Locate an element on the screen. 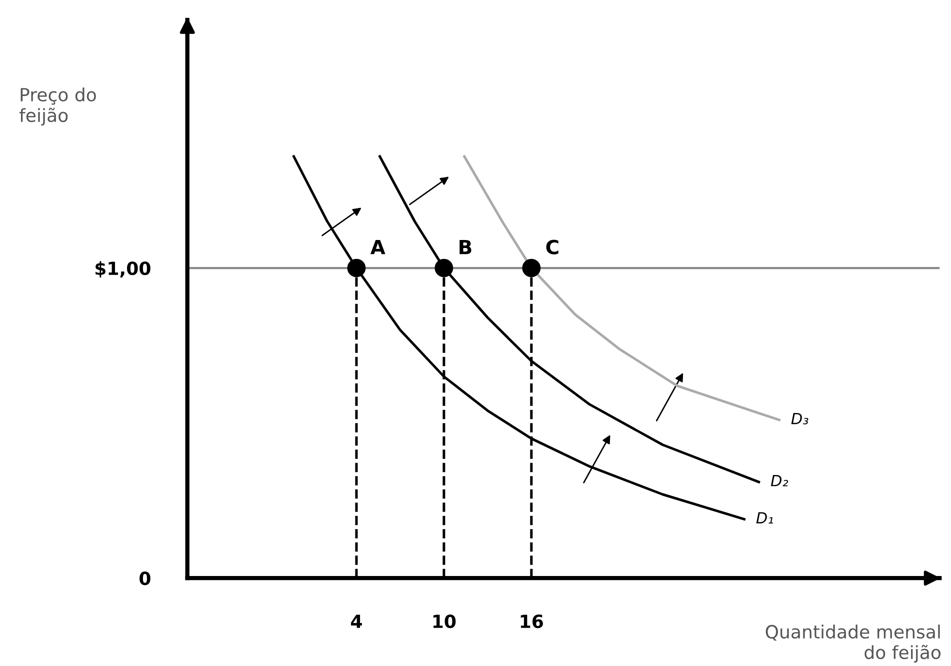 This screenshot has width=951, height=666. annotation: B is located at coordinates (466, 247).